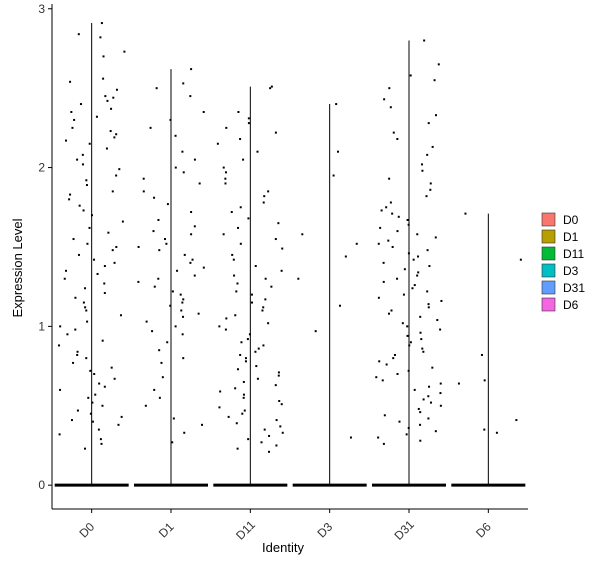 Image resolution: width=600 pixels, height=568 pixels. Describe the element at coordinates (245, 530) in the screenshot. I see `x-tick-label: D11` at that location.